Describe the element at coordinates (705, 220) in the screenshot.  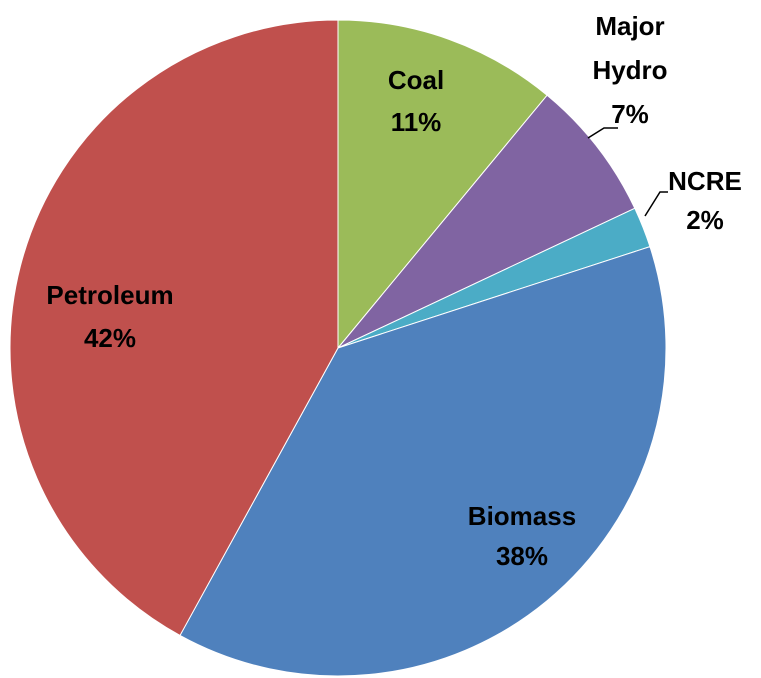
I see `slice-value-label: 2%` at that location.